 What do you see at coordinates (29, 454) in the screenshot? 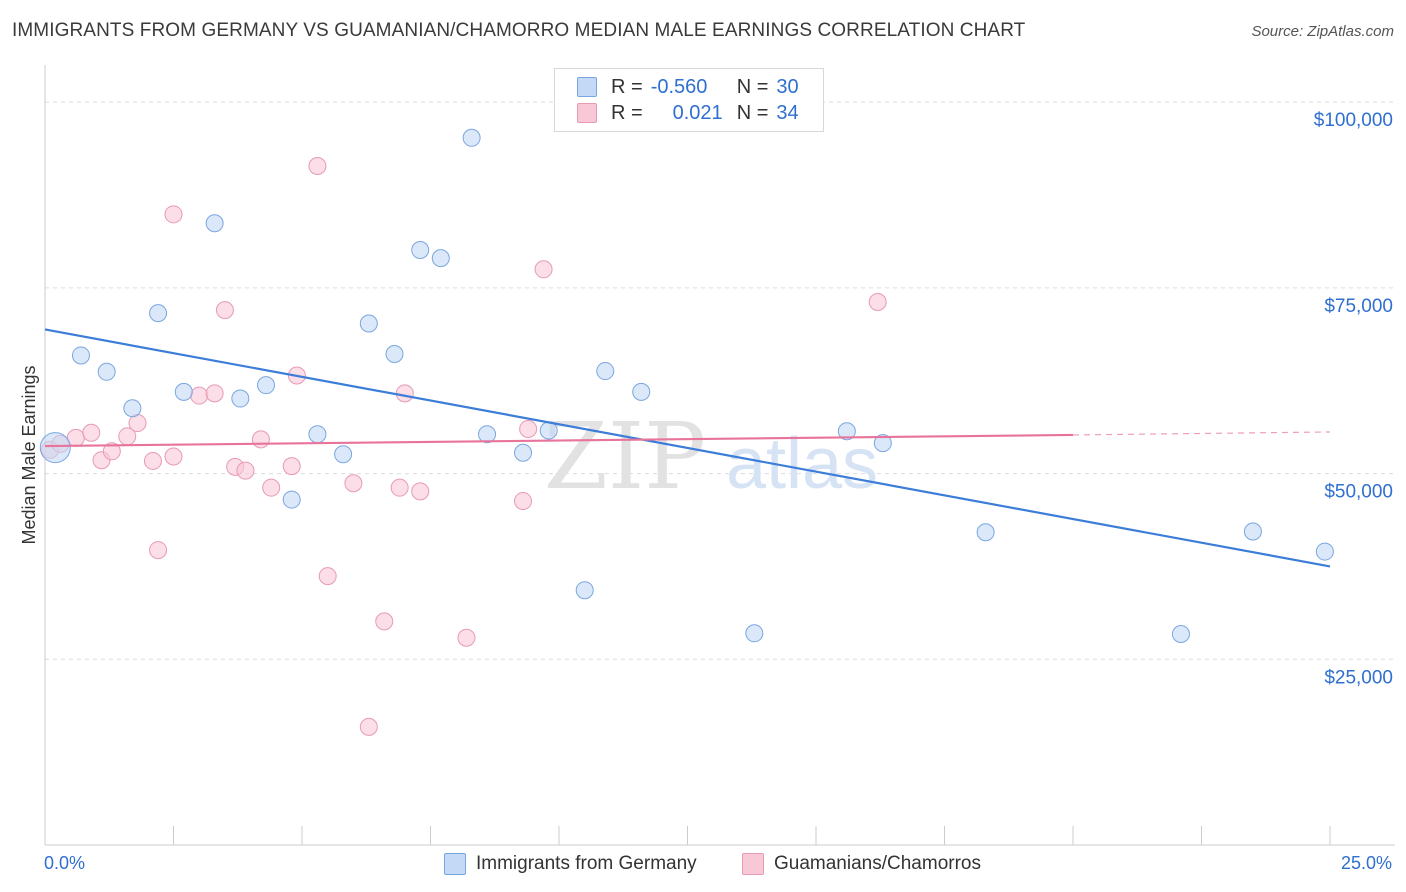
I see `y-axis-label: Median Male Earnings` at bounding box center [29, 454].